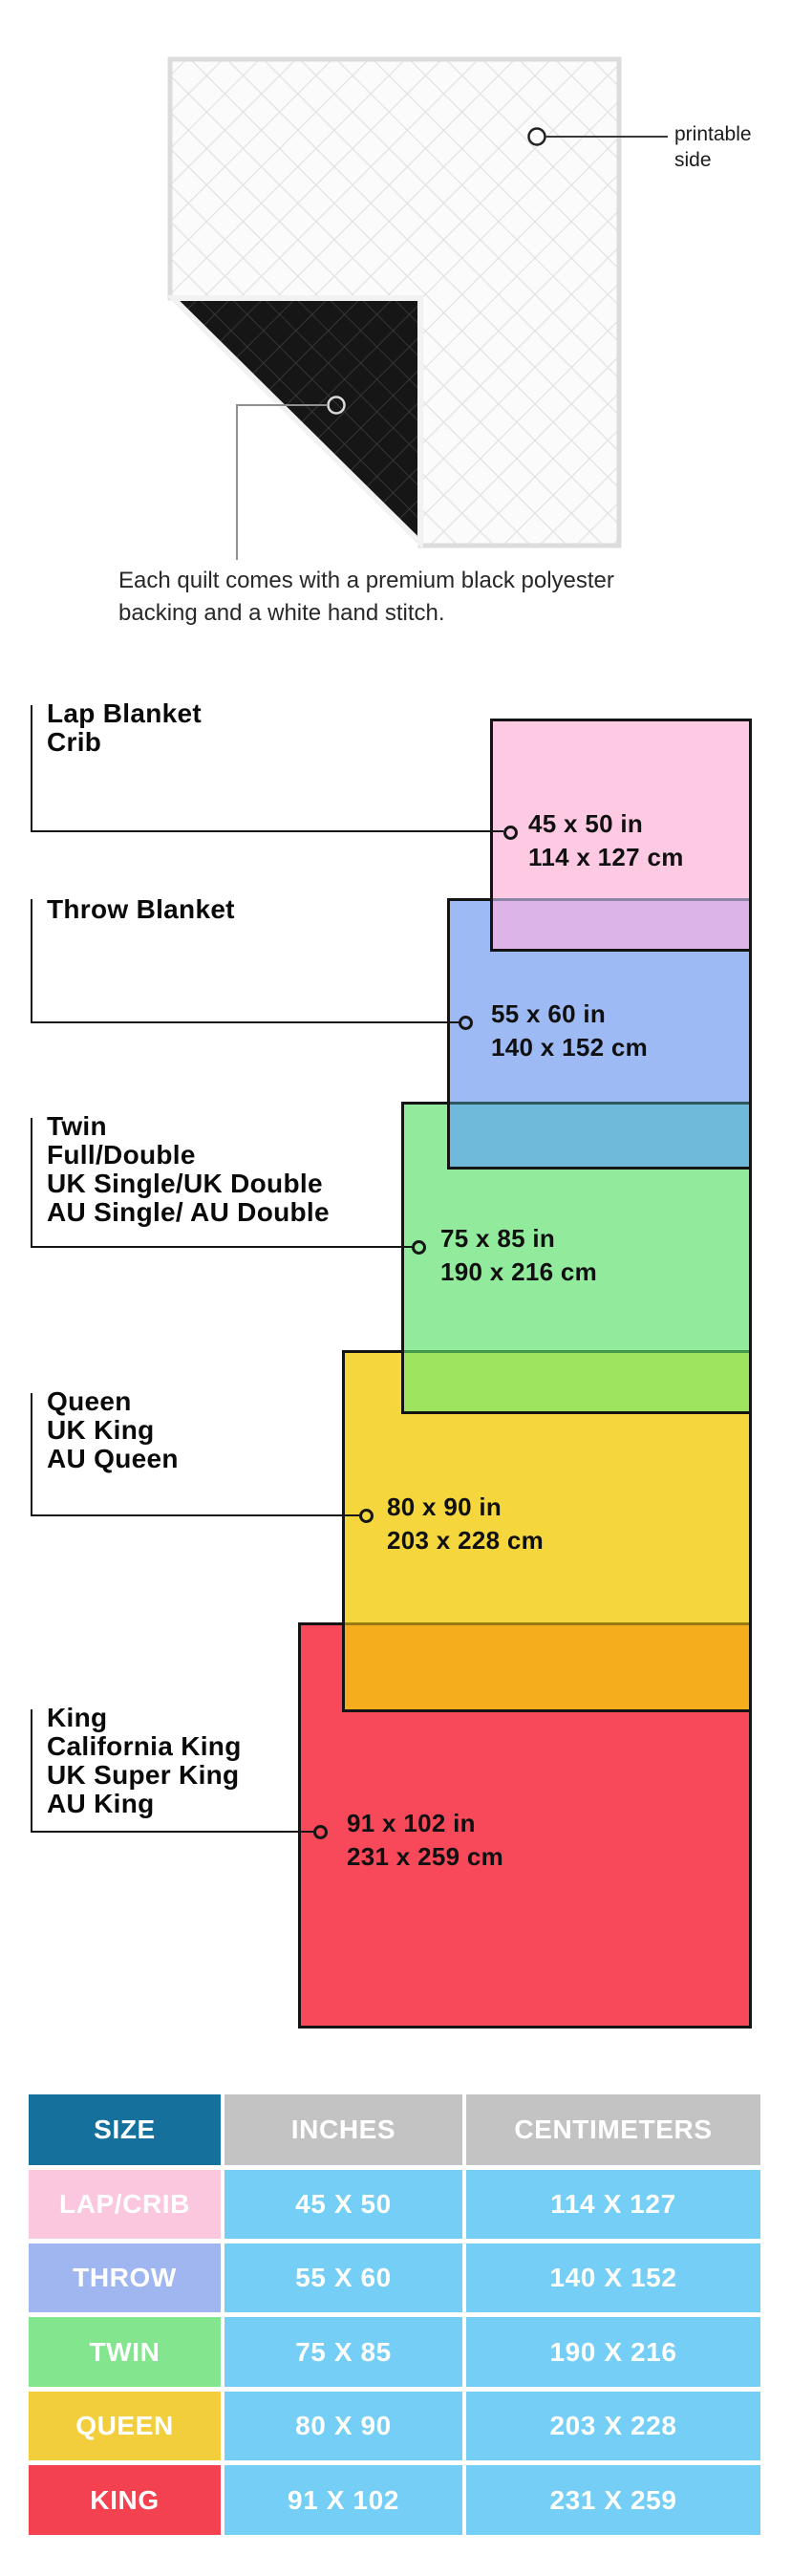 This screenshot has height=2576, width=791. What do you see at coordinates (569, 1031) in the screenshot?
I see `dims-throw: 55 x 60 in 140 x 152 cm` at bounding box center [569, 1031].